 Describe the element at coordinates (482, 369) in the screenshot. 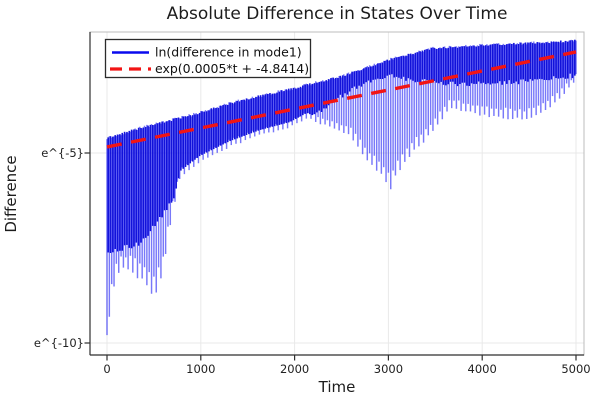

I see `x-tick-label: 4000` at that location.